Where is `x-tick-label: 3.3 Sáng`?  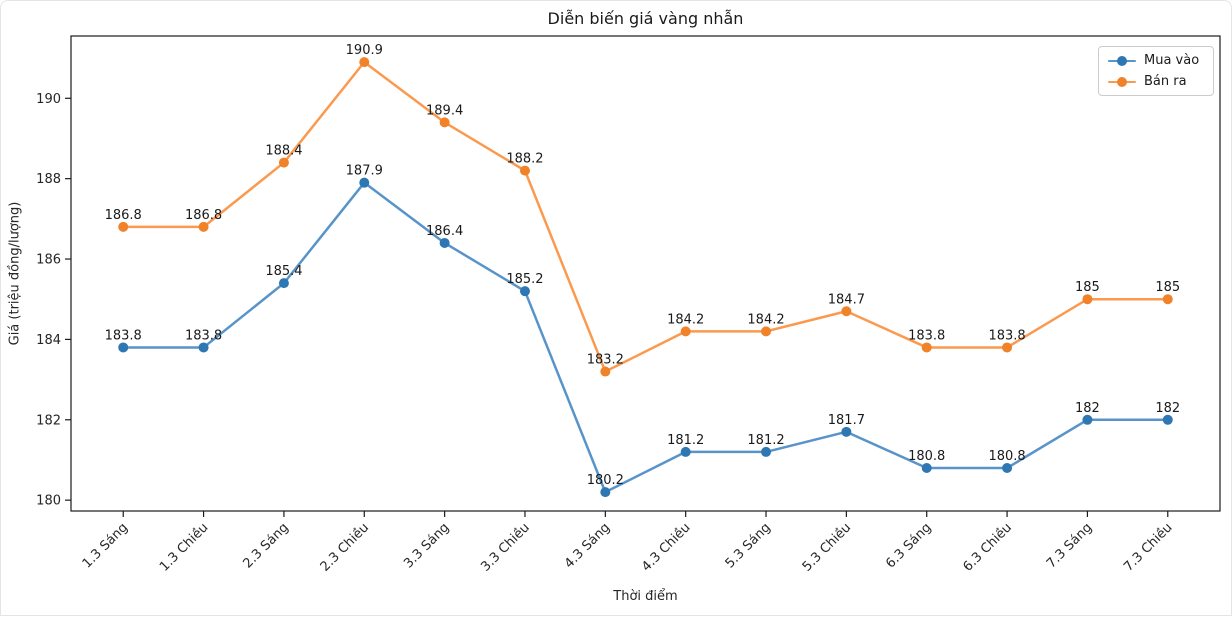 x-tick-label: 3.3 Sáng is located at coordinates (426, 545).